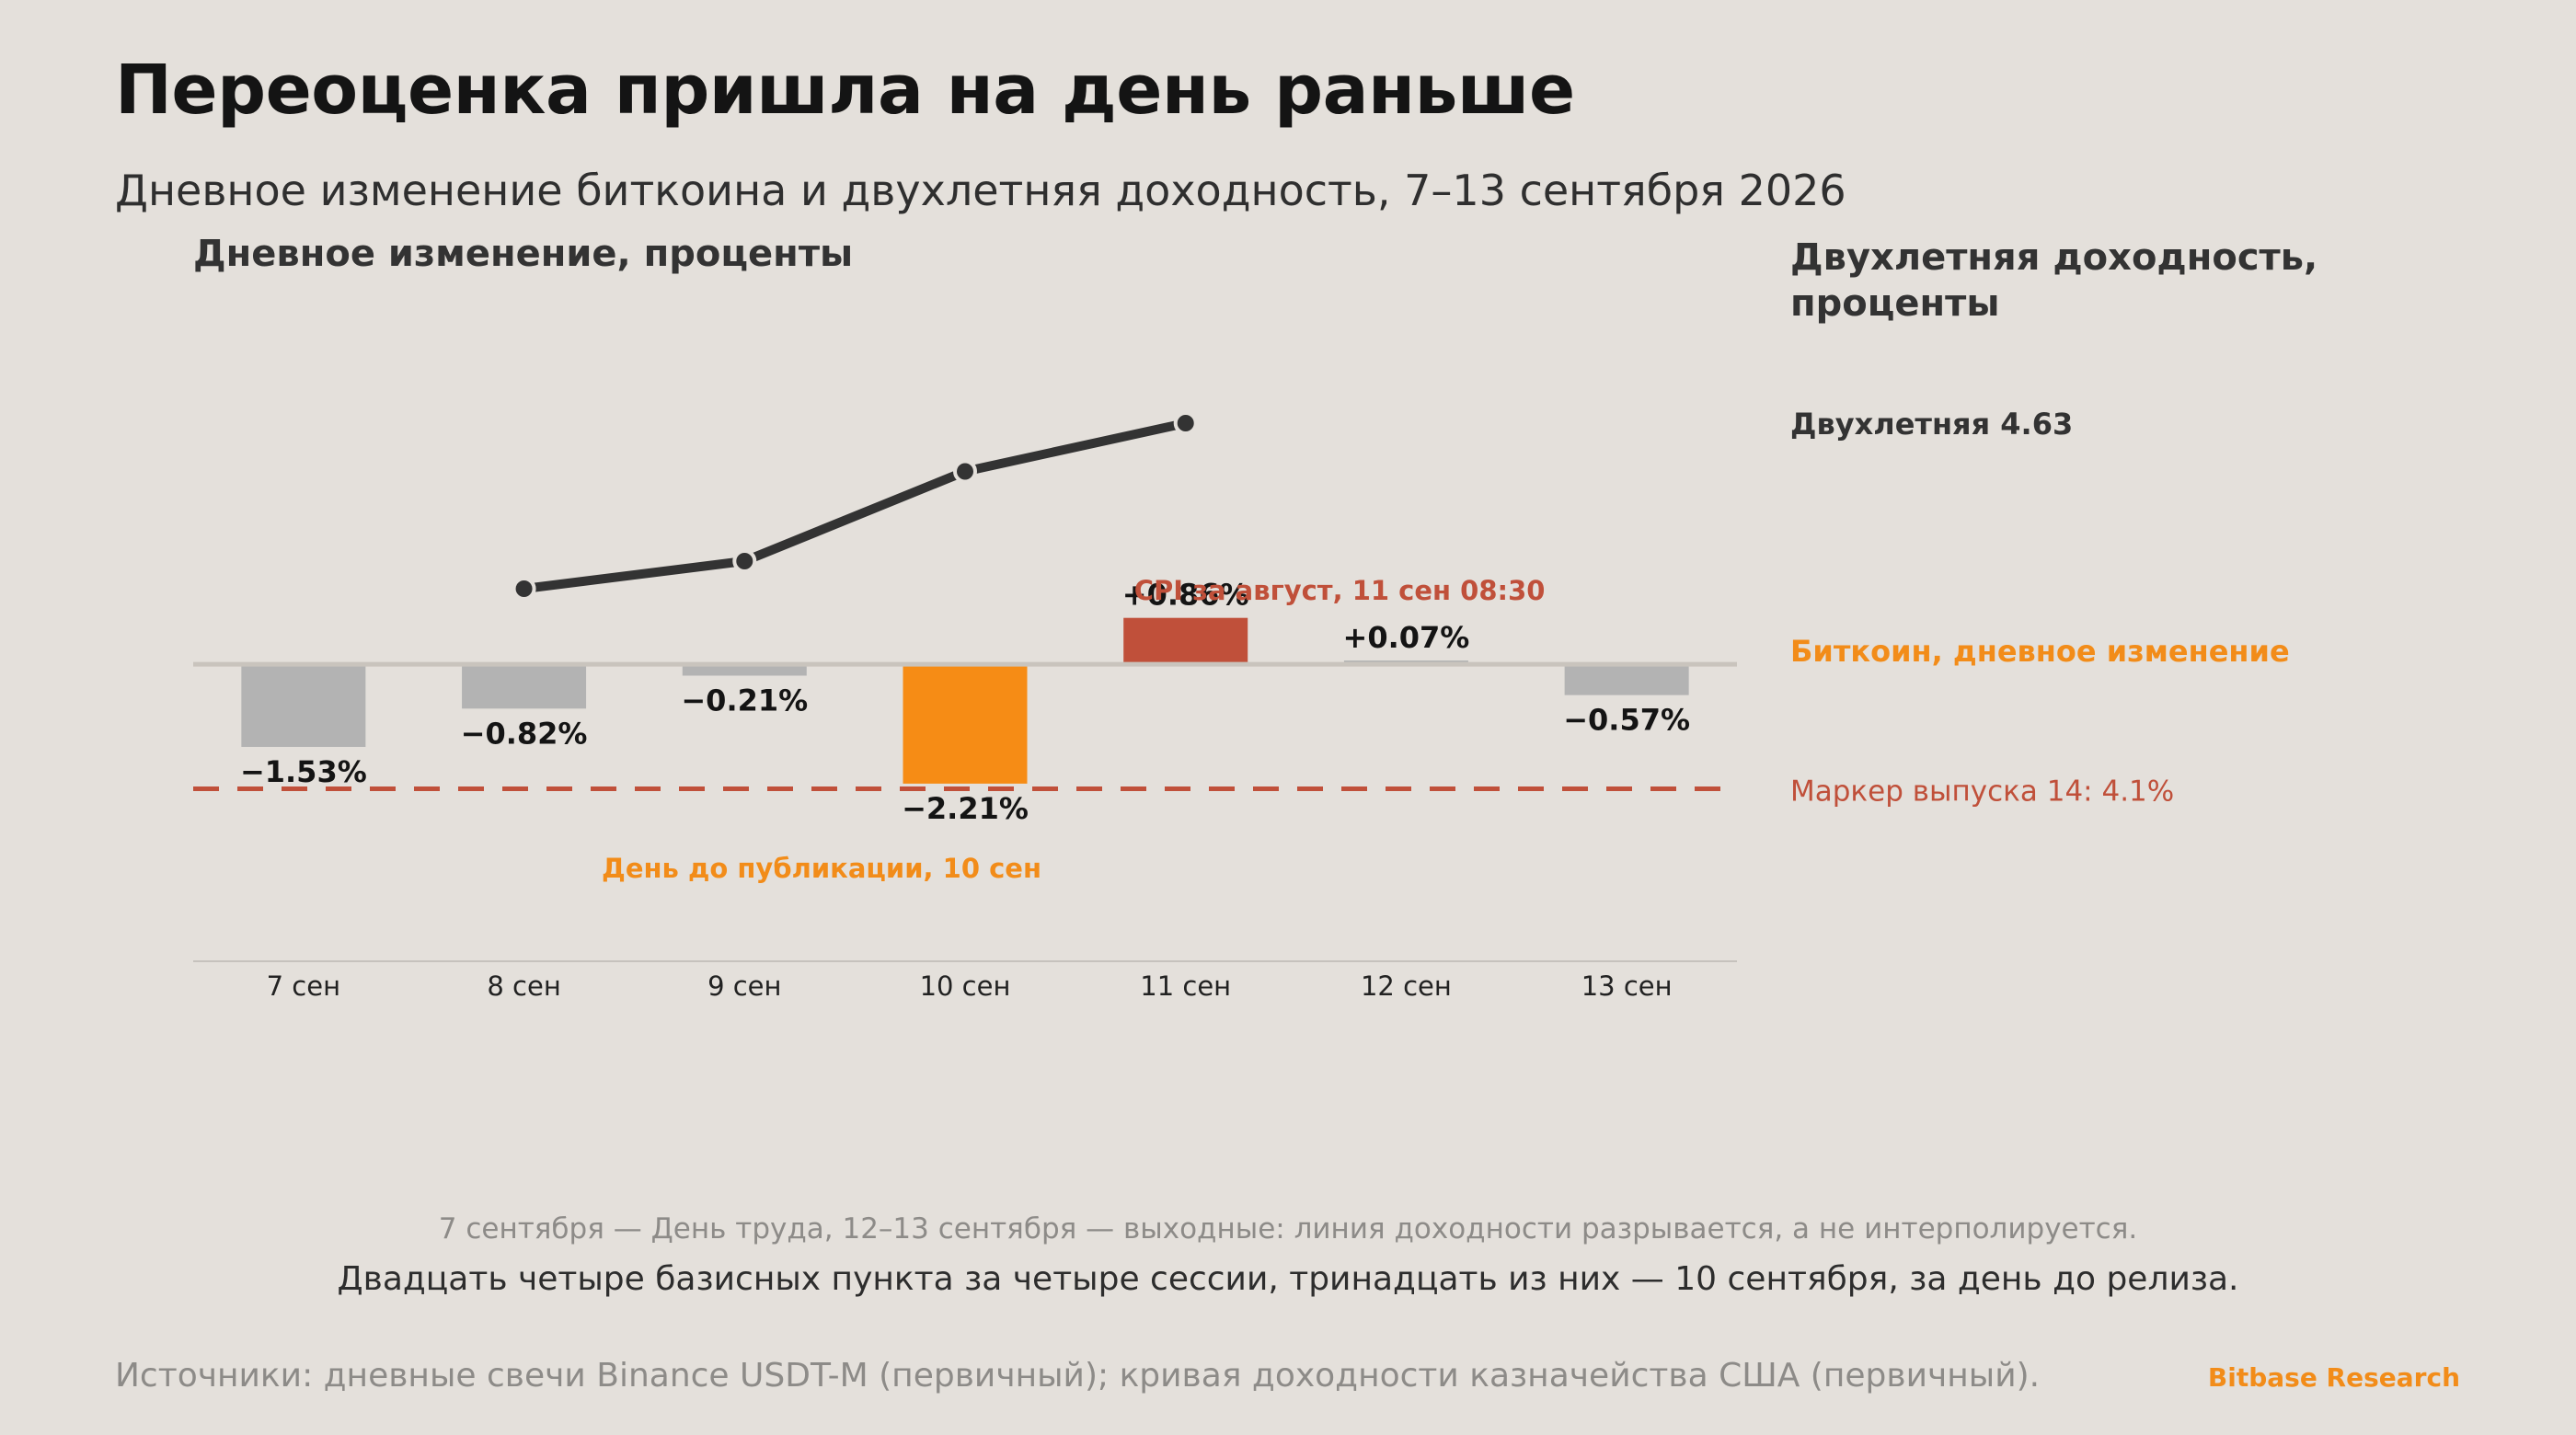  Describe the element at coordinates (523, 254) in the screenshot. I see `left-axis-title: Дневное изменение, проценты` at that location.